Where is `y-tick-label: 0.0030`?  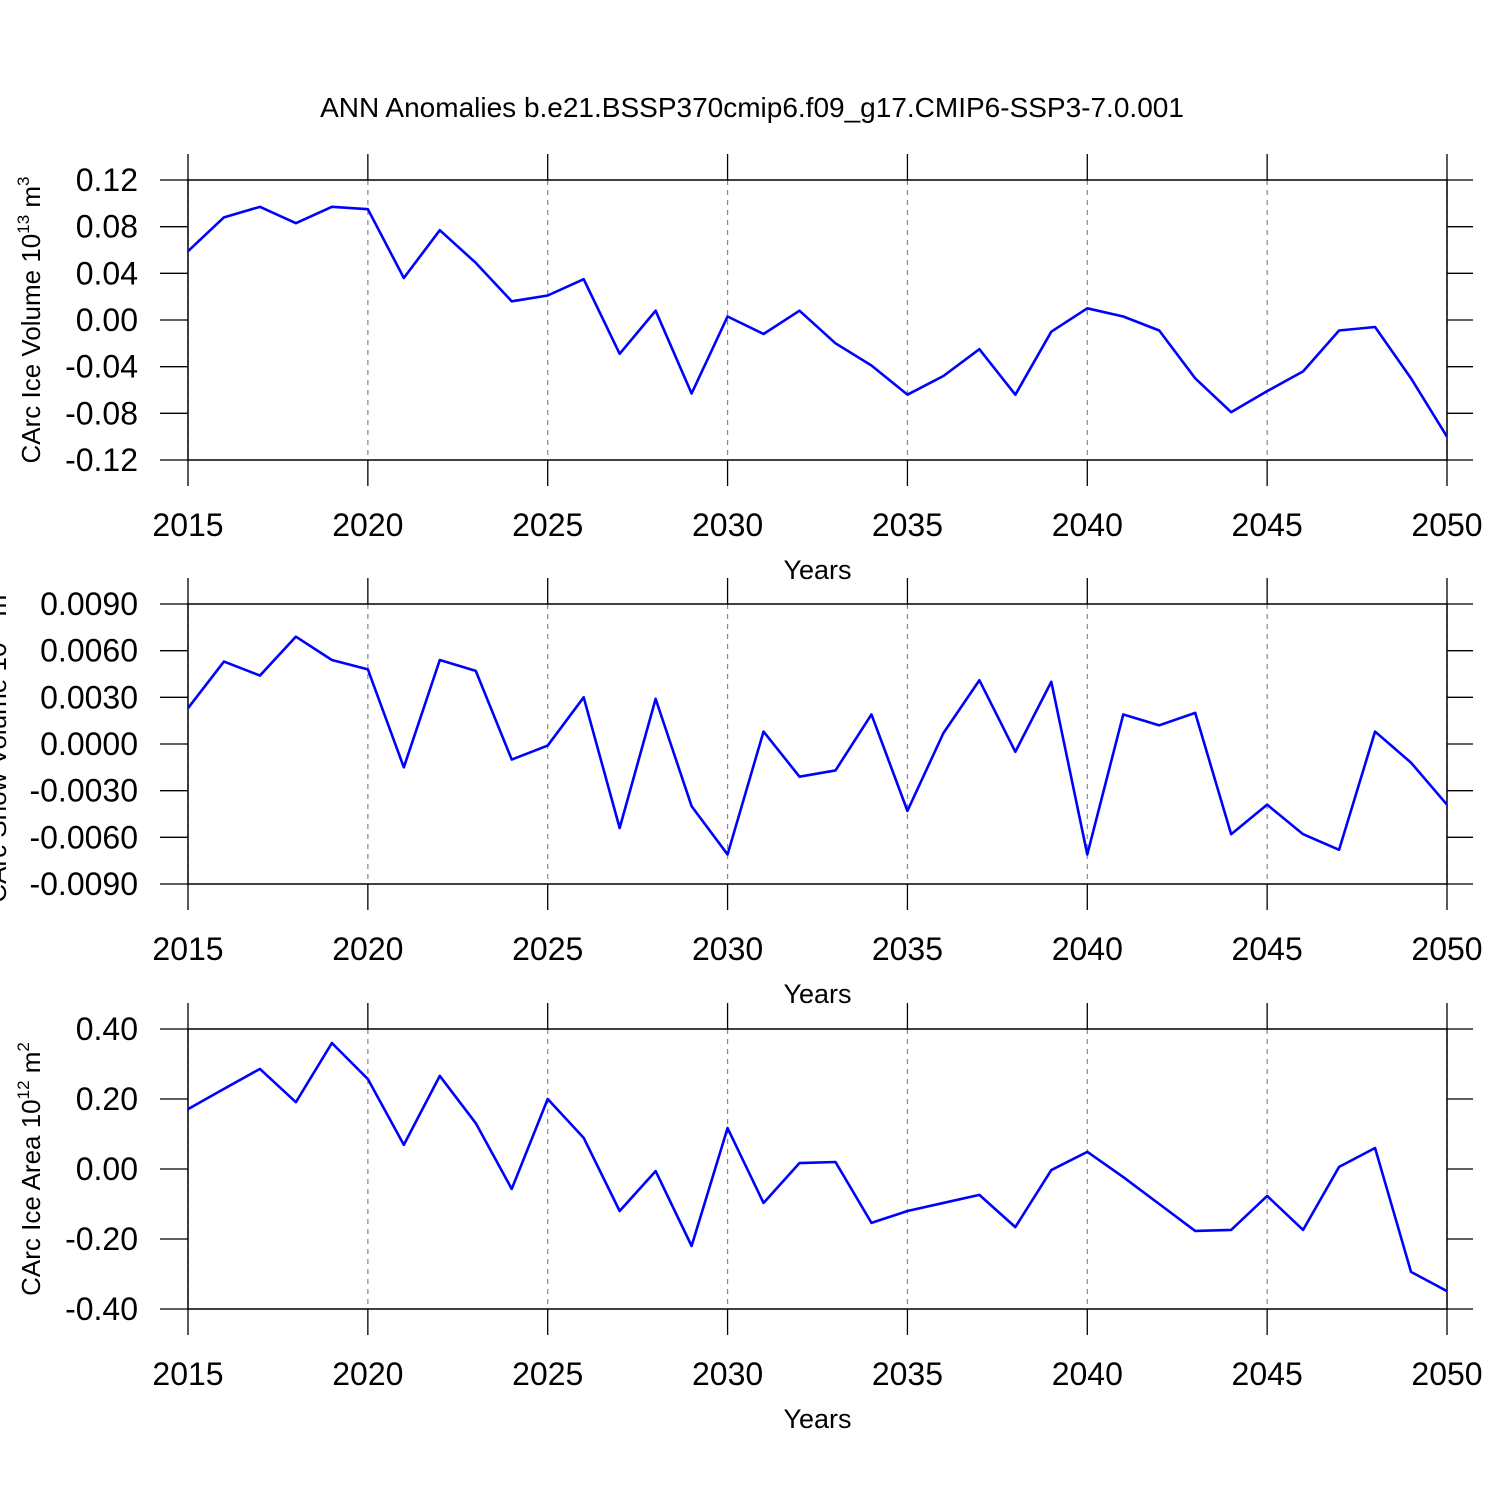
y-tick-label: 0.0030 is located at coordinates (89, 697).